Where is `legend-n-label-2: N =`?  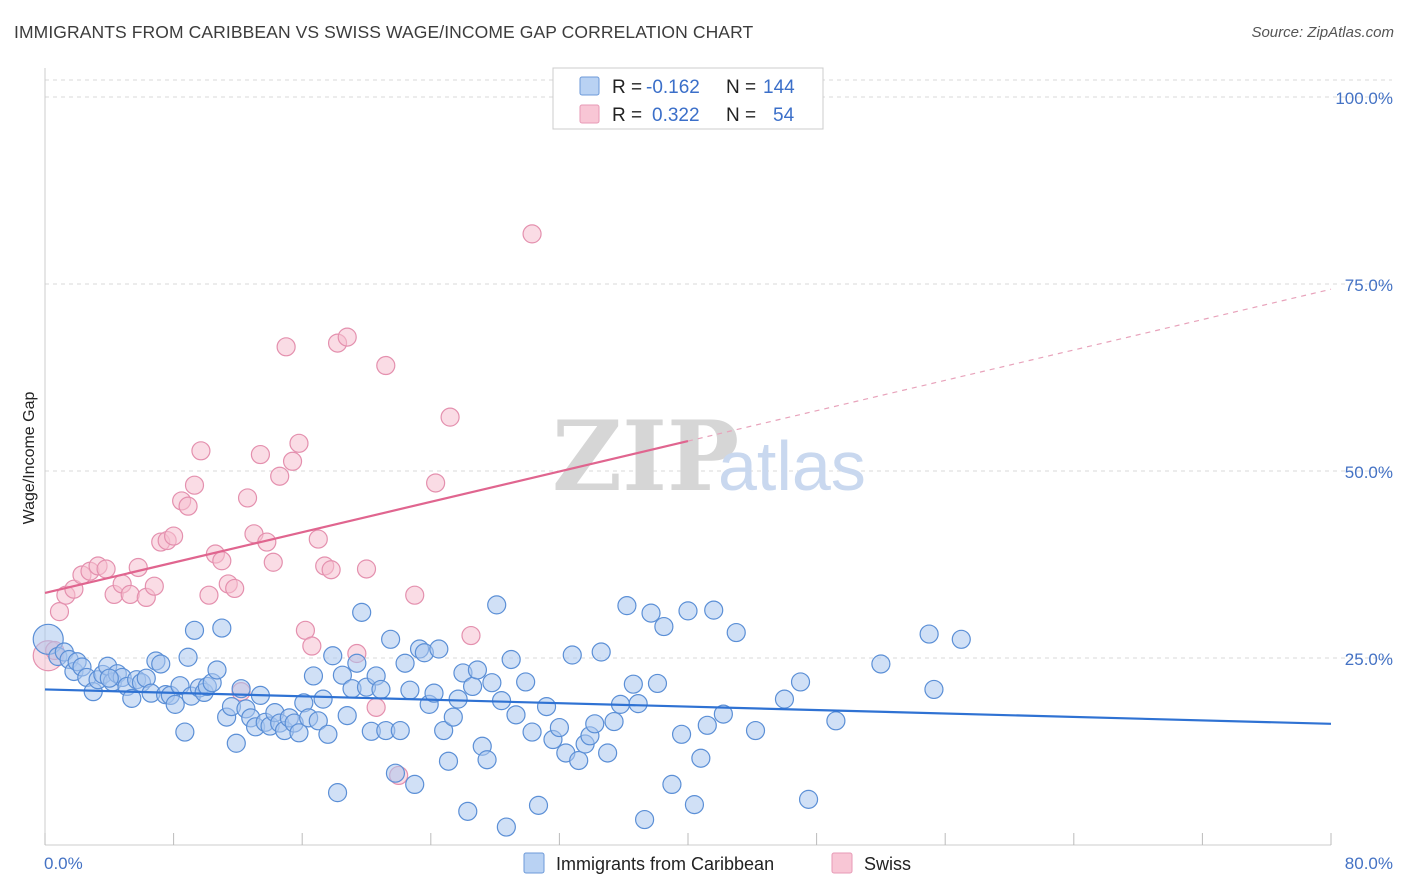 legend-n-label-2: N = is located at coordinates (741, 115).